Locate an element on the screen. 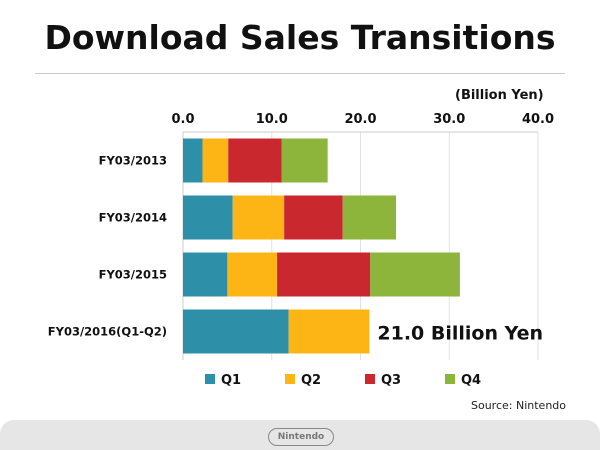  source-note: Source: Nintendo is located at coordinates (519, 405).